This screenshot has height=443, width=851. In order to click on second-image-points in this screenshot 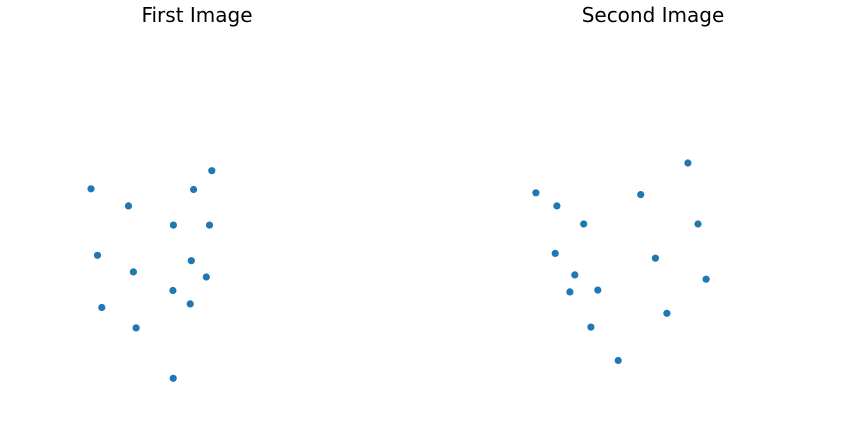, I will do `click(621, 262)`.